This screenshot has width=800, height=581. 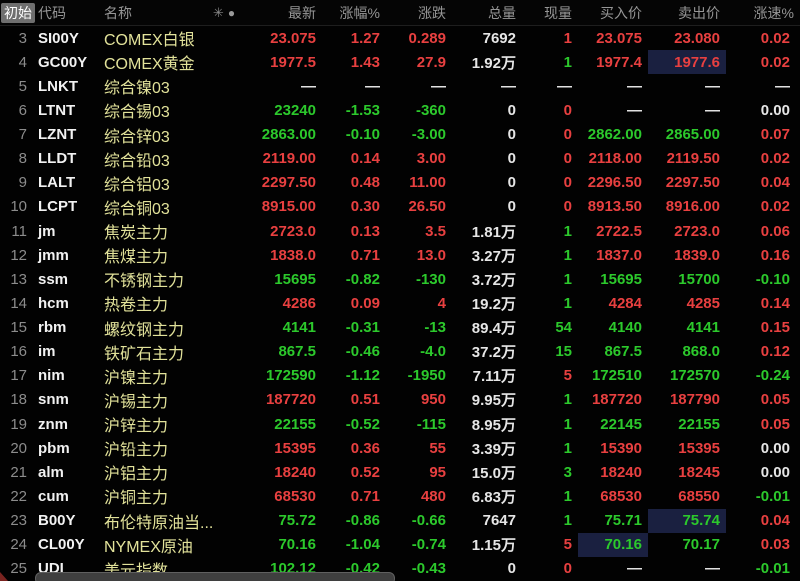 I want to click on col-header-name: 名称, so click(x=118, y=12).